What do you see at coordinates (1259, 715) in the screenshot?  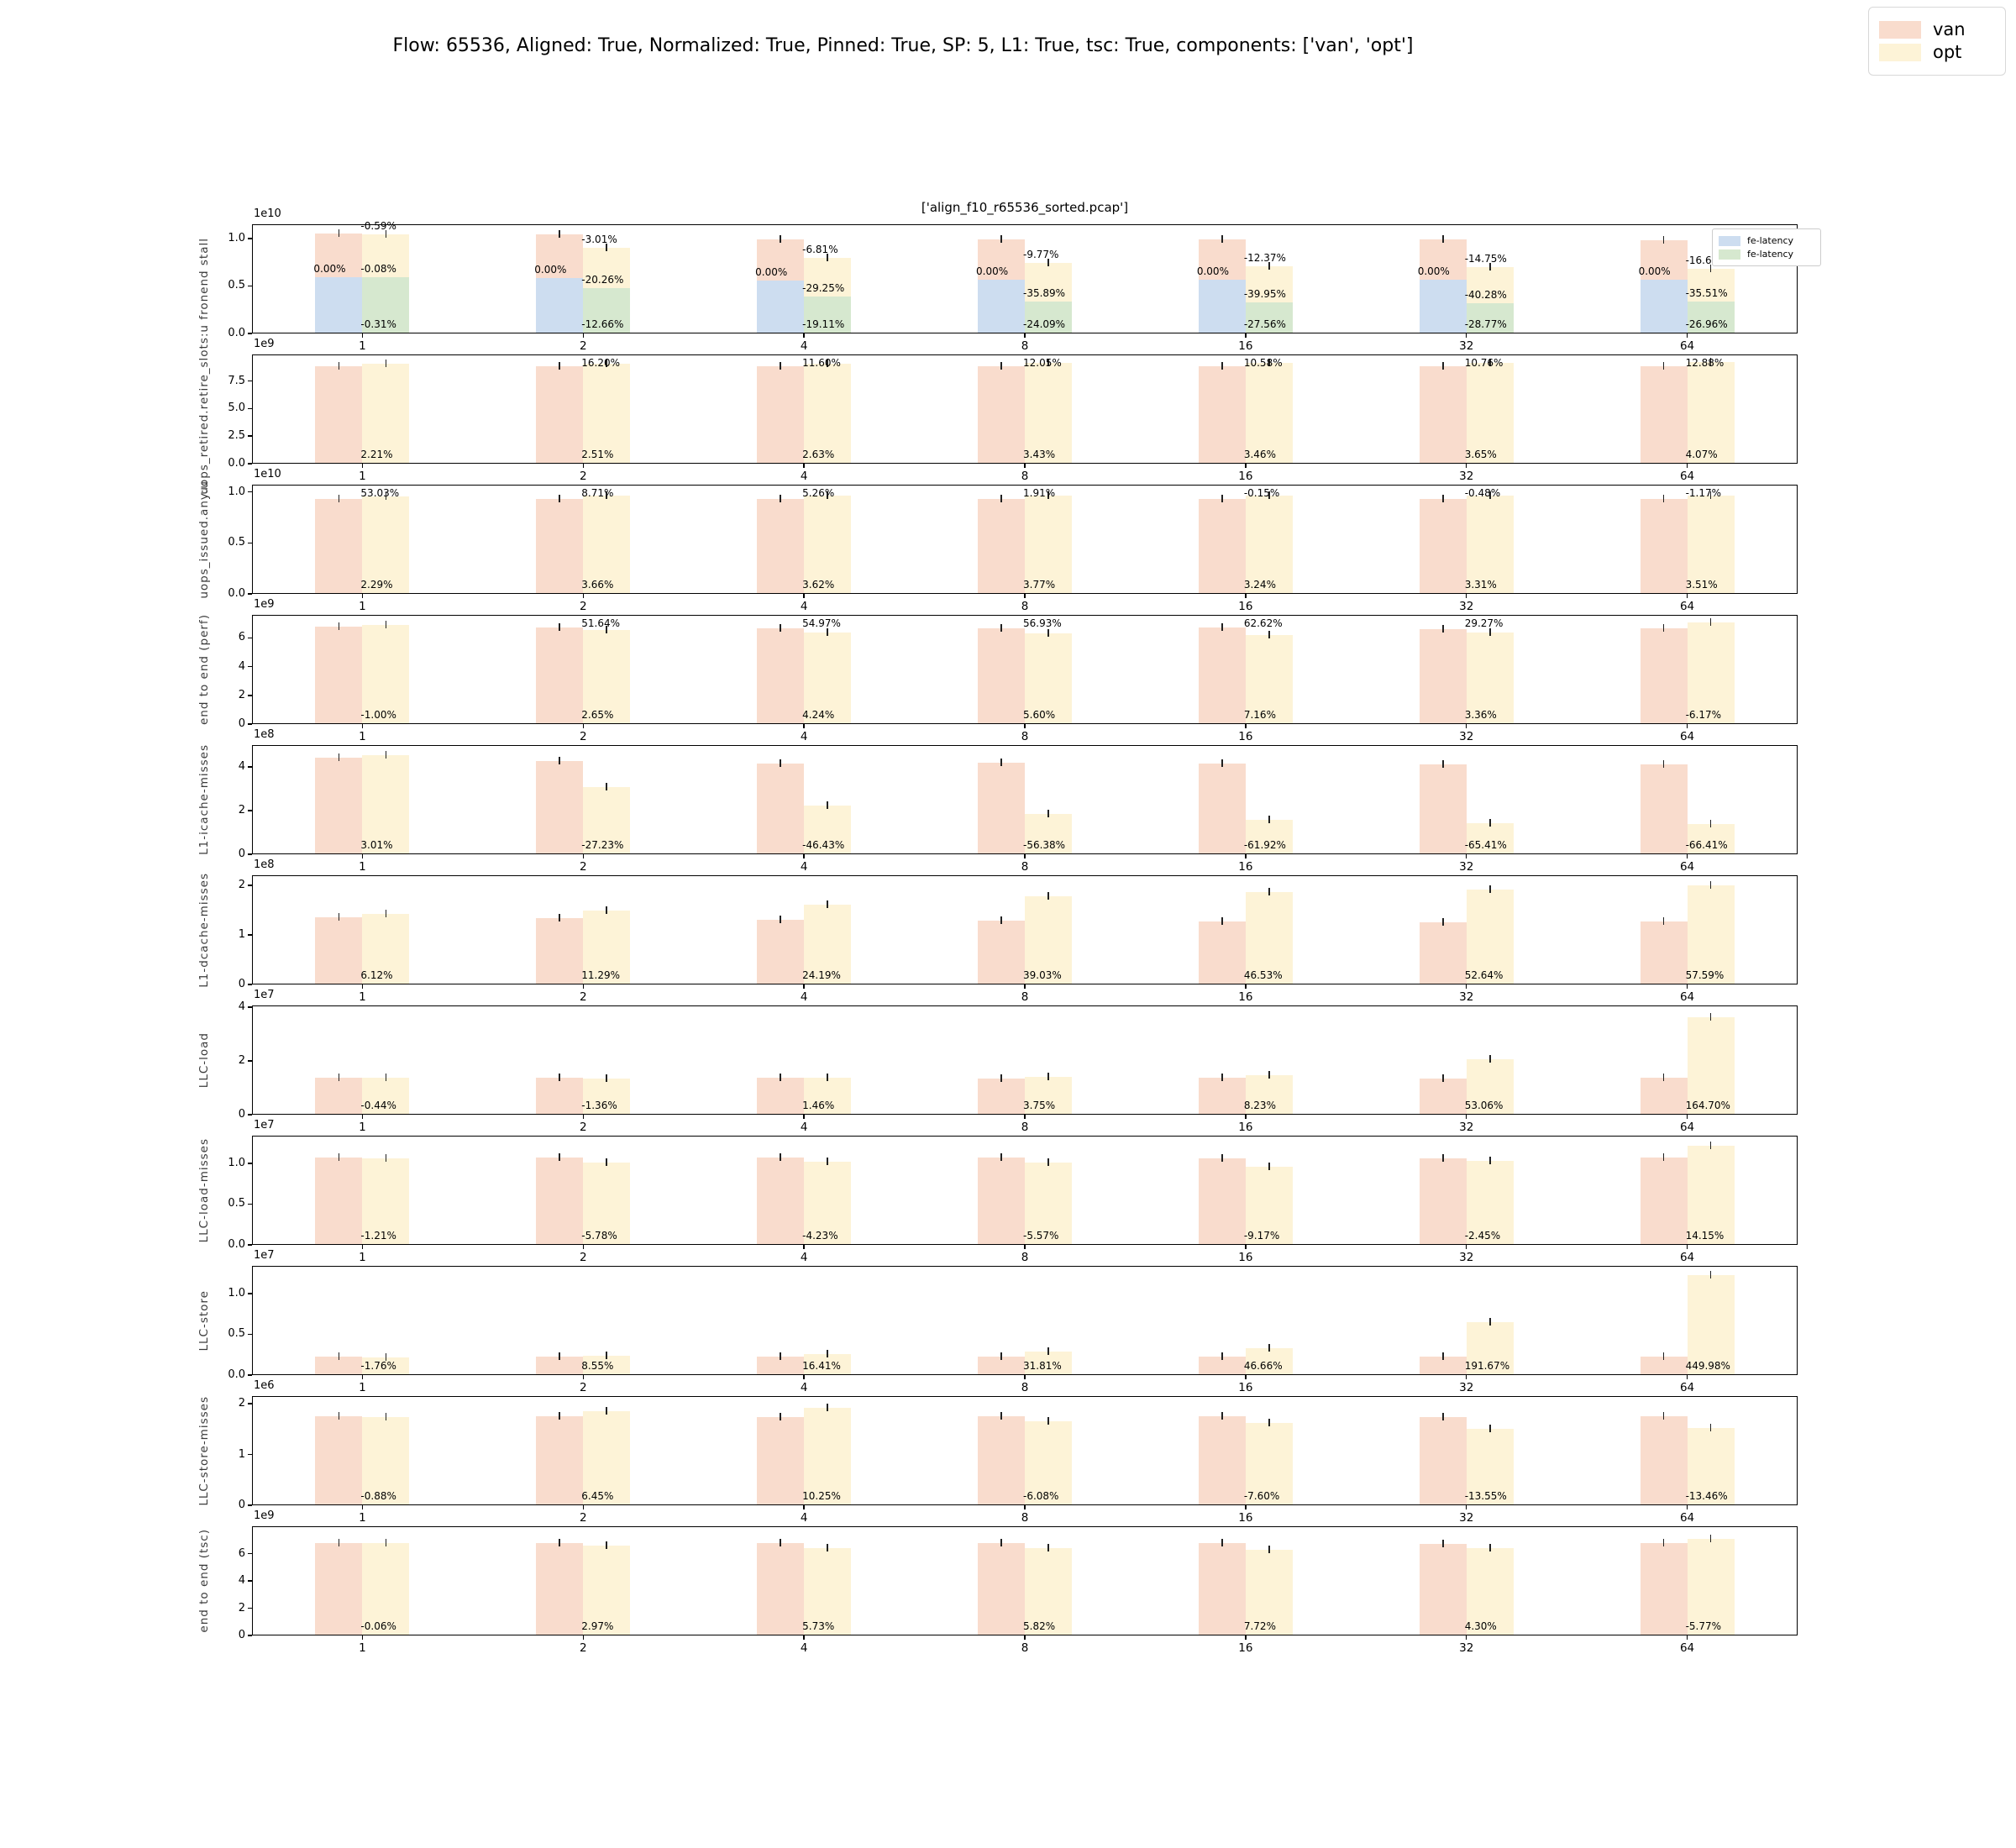 I see `pct-label-bottom: 7.16%` at bounding box center [1259, 715].